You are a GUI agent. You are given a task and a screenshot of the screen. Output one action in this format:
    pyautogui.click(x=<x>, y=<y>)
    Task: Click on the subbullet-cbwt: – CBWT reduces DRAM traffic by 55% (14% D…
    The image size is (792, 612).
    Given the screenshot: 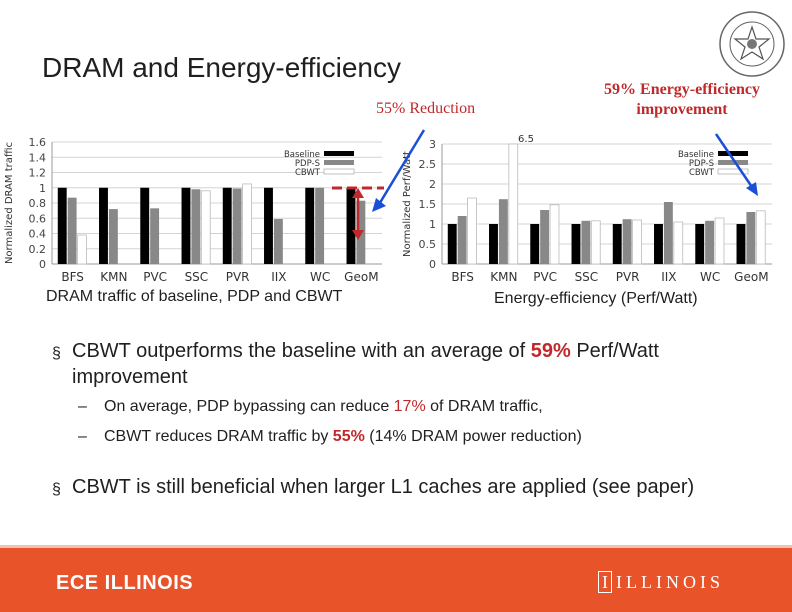 What is the action you would take?
    pyautogui.click(x=330, y=437)
    